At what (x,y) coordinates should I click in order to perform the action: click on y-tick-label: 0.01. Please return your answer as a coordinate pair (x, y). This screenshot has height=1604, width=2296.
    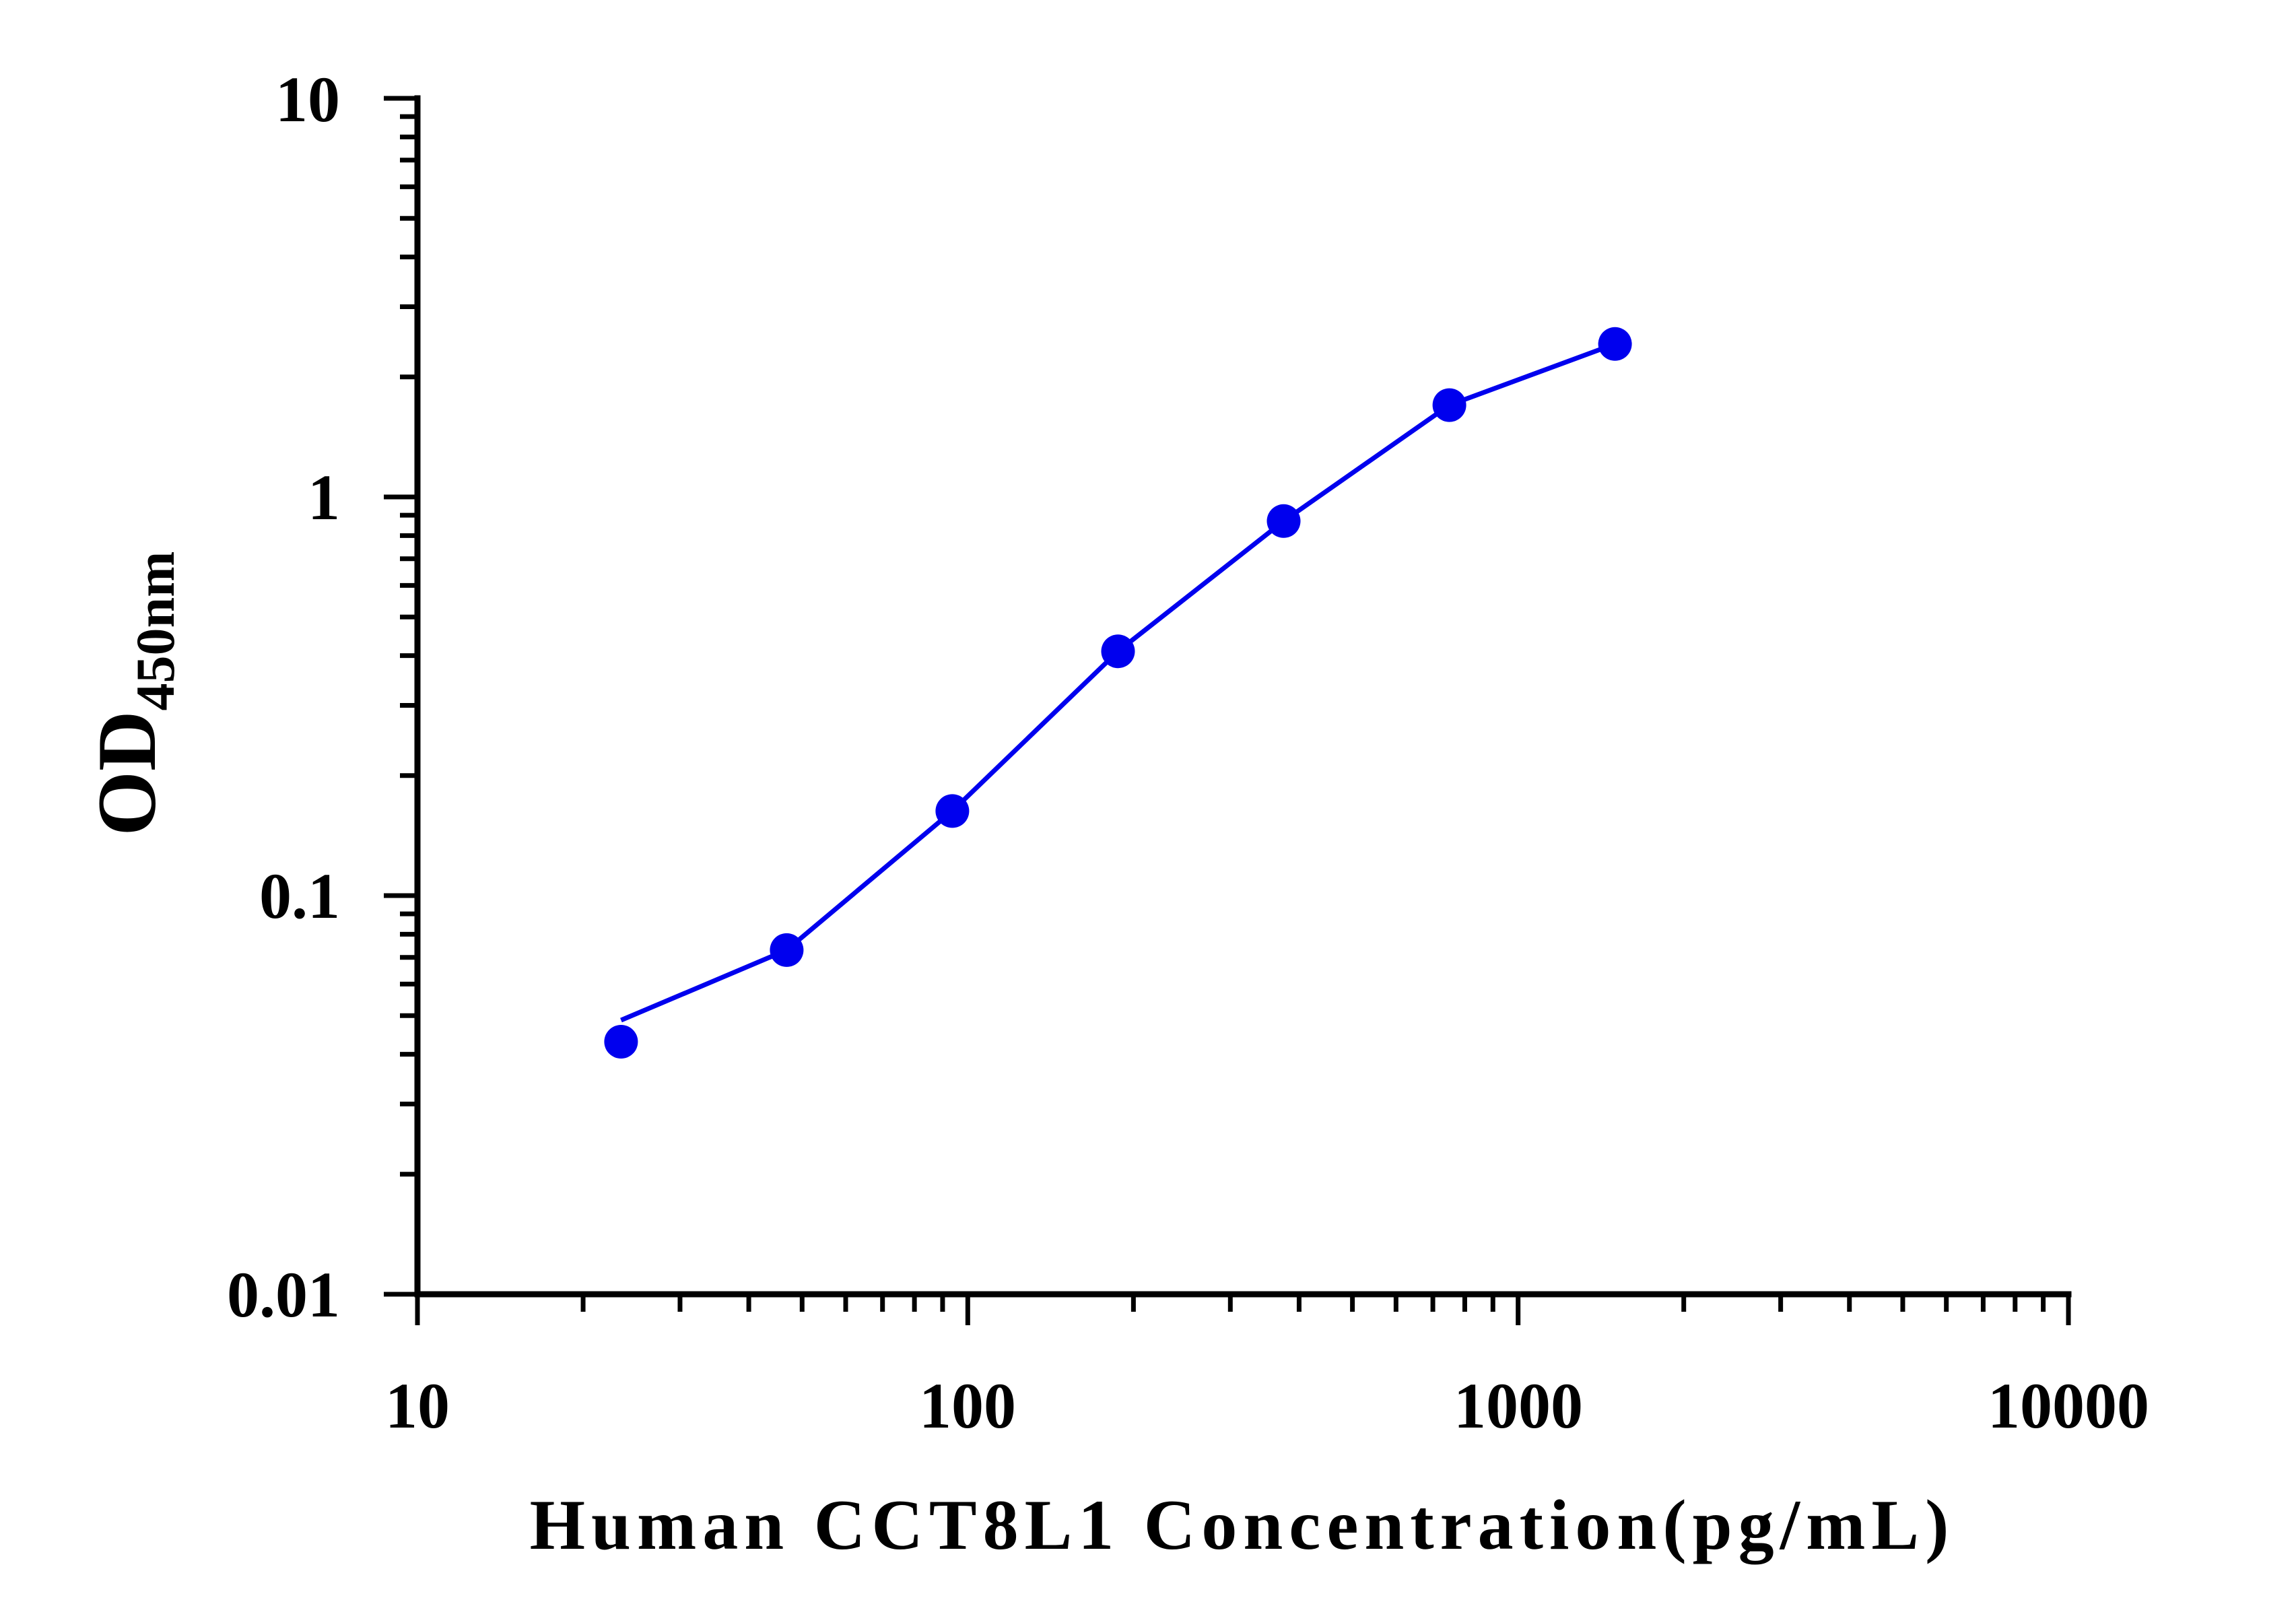
    Looking at the image, I should click on (283, 1295).